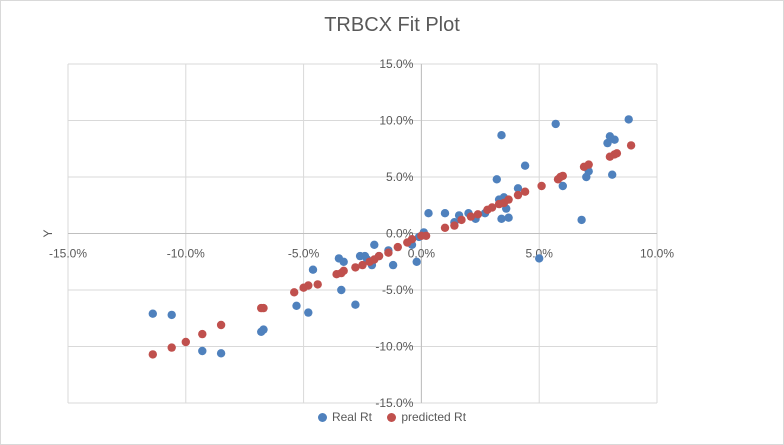 Image resolution: width=784 pixels, height=445 pixels. Describe the element at coordinates (434, 417) in the screenshot. I see `legend-label-predicted: predicted Rt` at that location.